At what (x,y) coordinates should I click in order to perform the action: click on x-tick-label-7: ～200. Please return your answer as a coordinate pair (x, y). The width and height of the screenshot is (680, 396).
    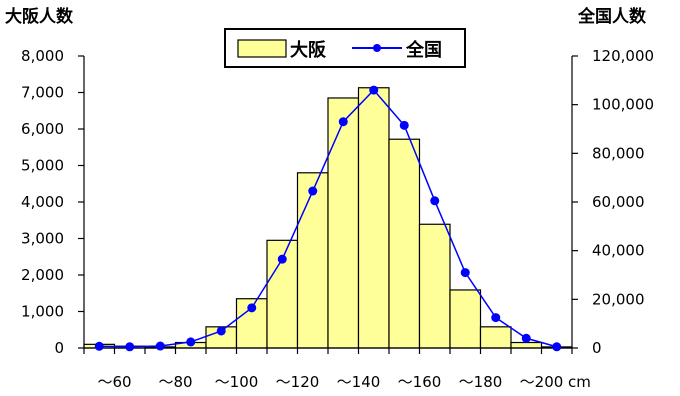
    Looking at the image, I should click on (542, 382).